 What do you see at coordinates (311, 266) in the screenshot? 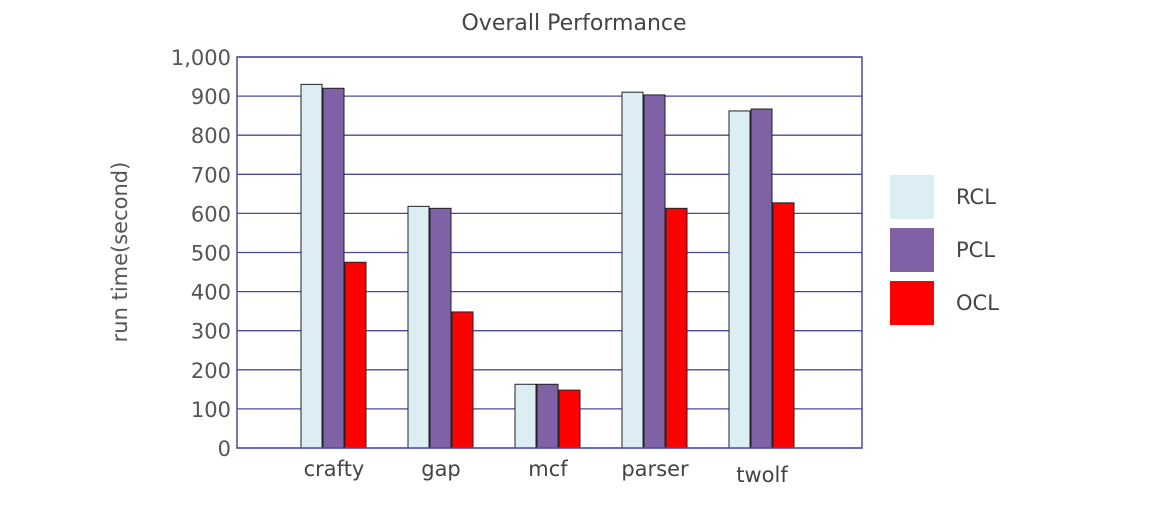
I see `bar-rcl-crafty` at bounding box center [311, 266].